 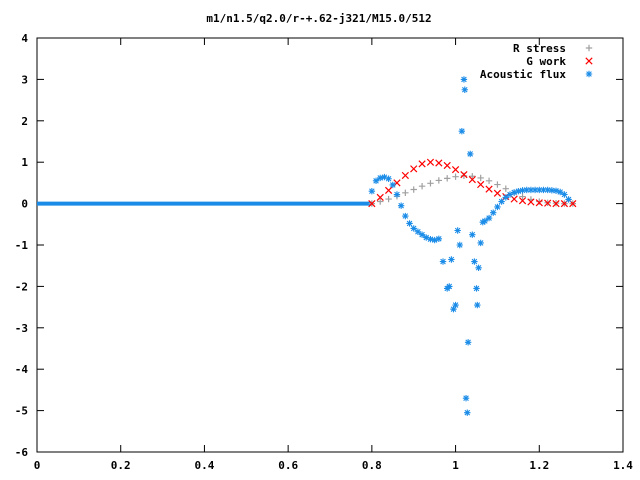 I want to click on y-tick-label: -1, so click(x=22, y=245).